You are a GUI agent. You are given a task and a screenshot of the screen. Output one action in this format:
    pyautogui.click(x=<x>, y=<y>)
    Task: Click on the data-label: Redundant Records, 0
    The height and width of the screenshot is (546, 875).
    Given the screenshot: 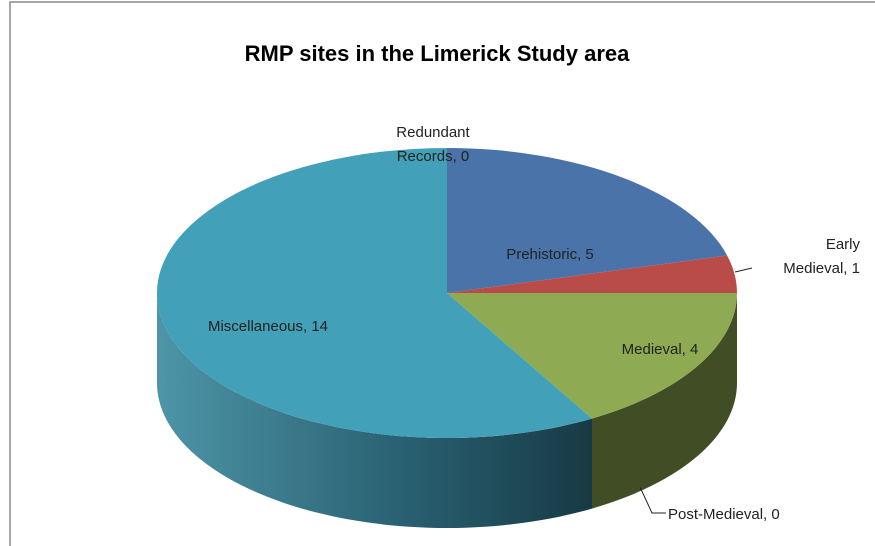 What is the action you would take?
    pyautogui.click(x=433, y=144)
    